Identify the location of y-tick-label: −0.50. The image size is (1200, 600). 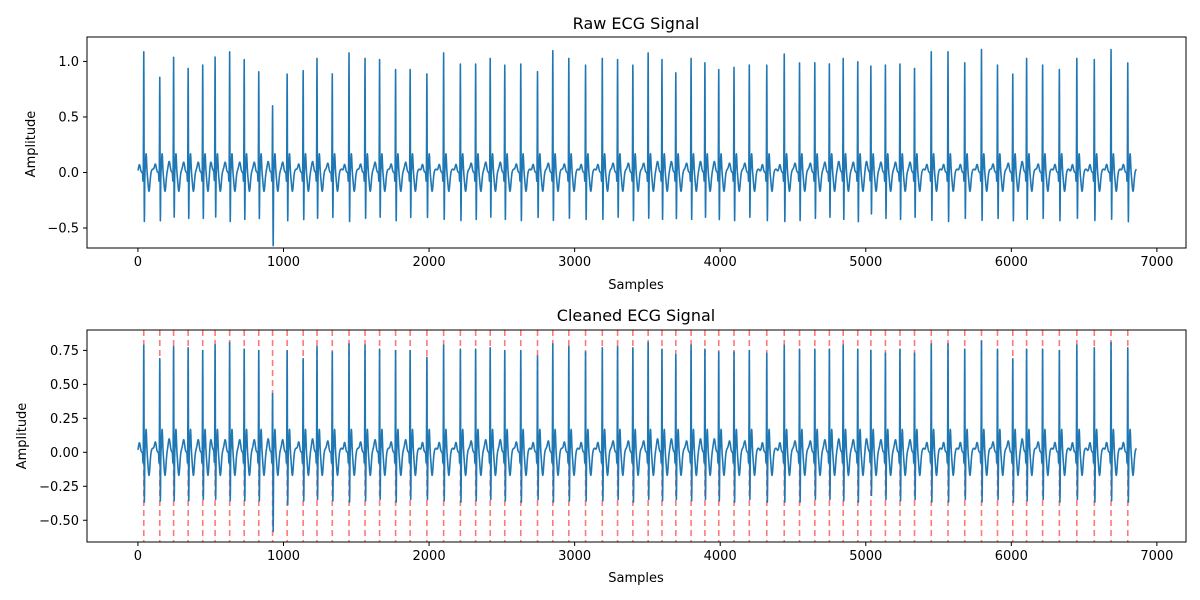
(59, 521).